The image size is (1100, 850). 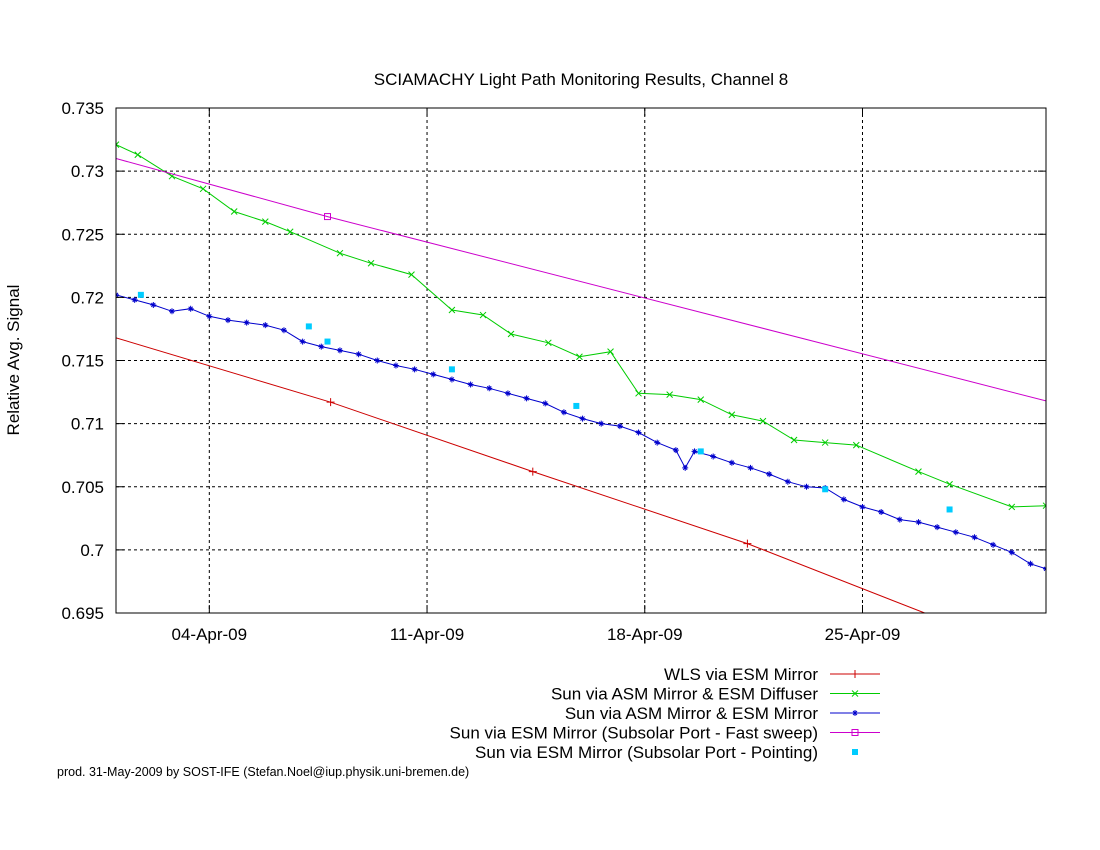 I want to click on x-tick-label: 11-Apr-09, so click(x=427, y=634).